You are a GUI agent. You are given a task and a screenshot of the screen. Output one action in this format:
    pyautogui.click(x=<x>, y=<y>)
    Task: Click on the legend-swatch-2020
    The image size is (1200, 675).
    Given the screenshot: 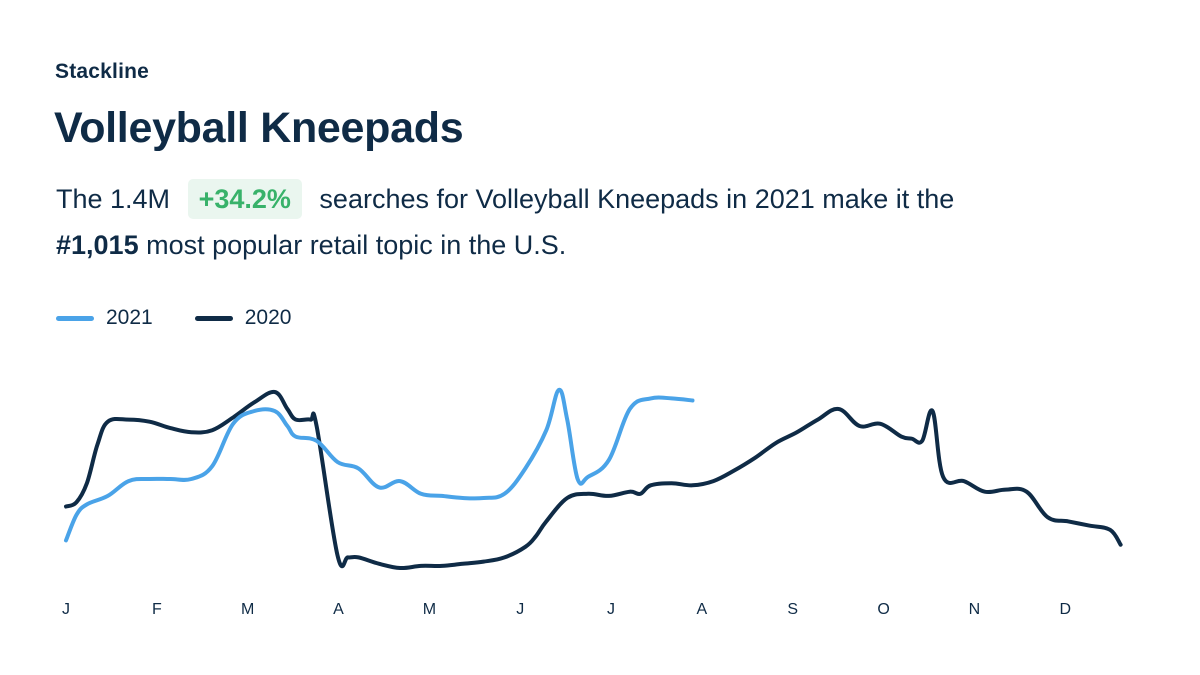 What is the action you would take?
    pyautogui.click(x=213, y=318)
    